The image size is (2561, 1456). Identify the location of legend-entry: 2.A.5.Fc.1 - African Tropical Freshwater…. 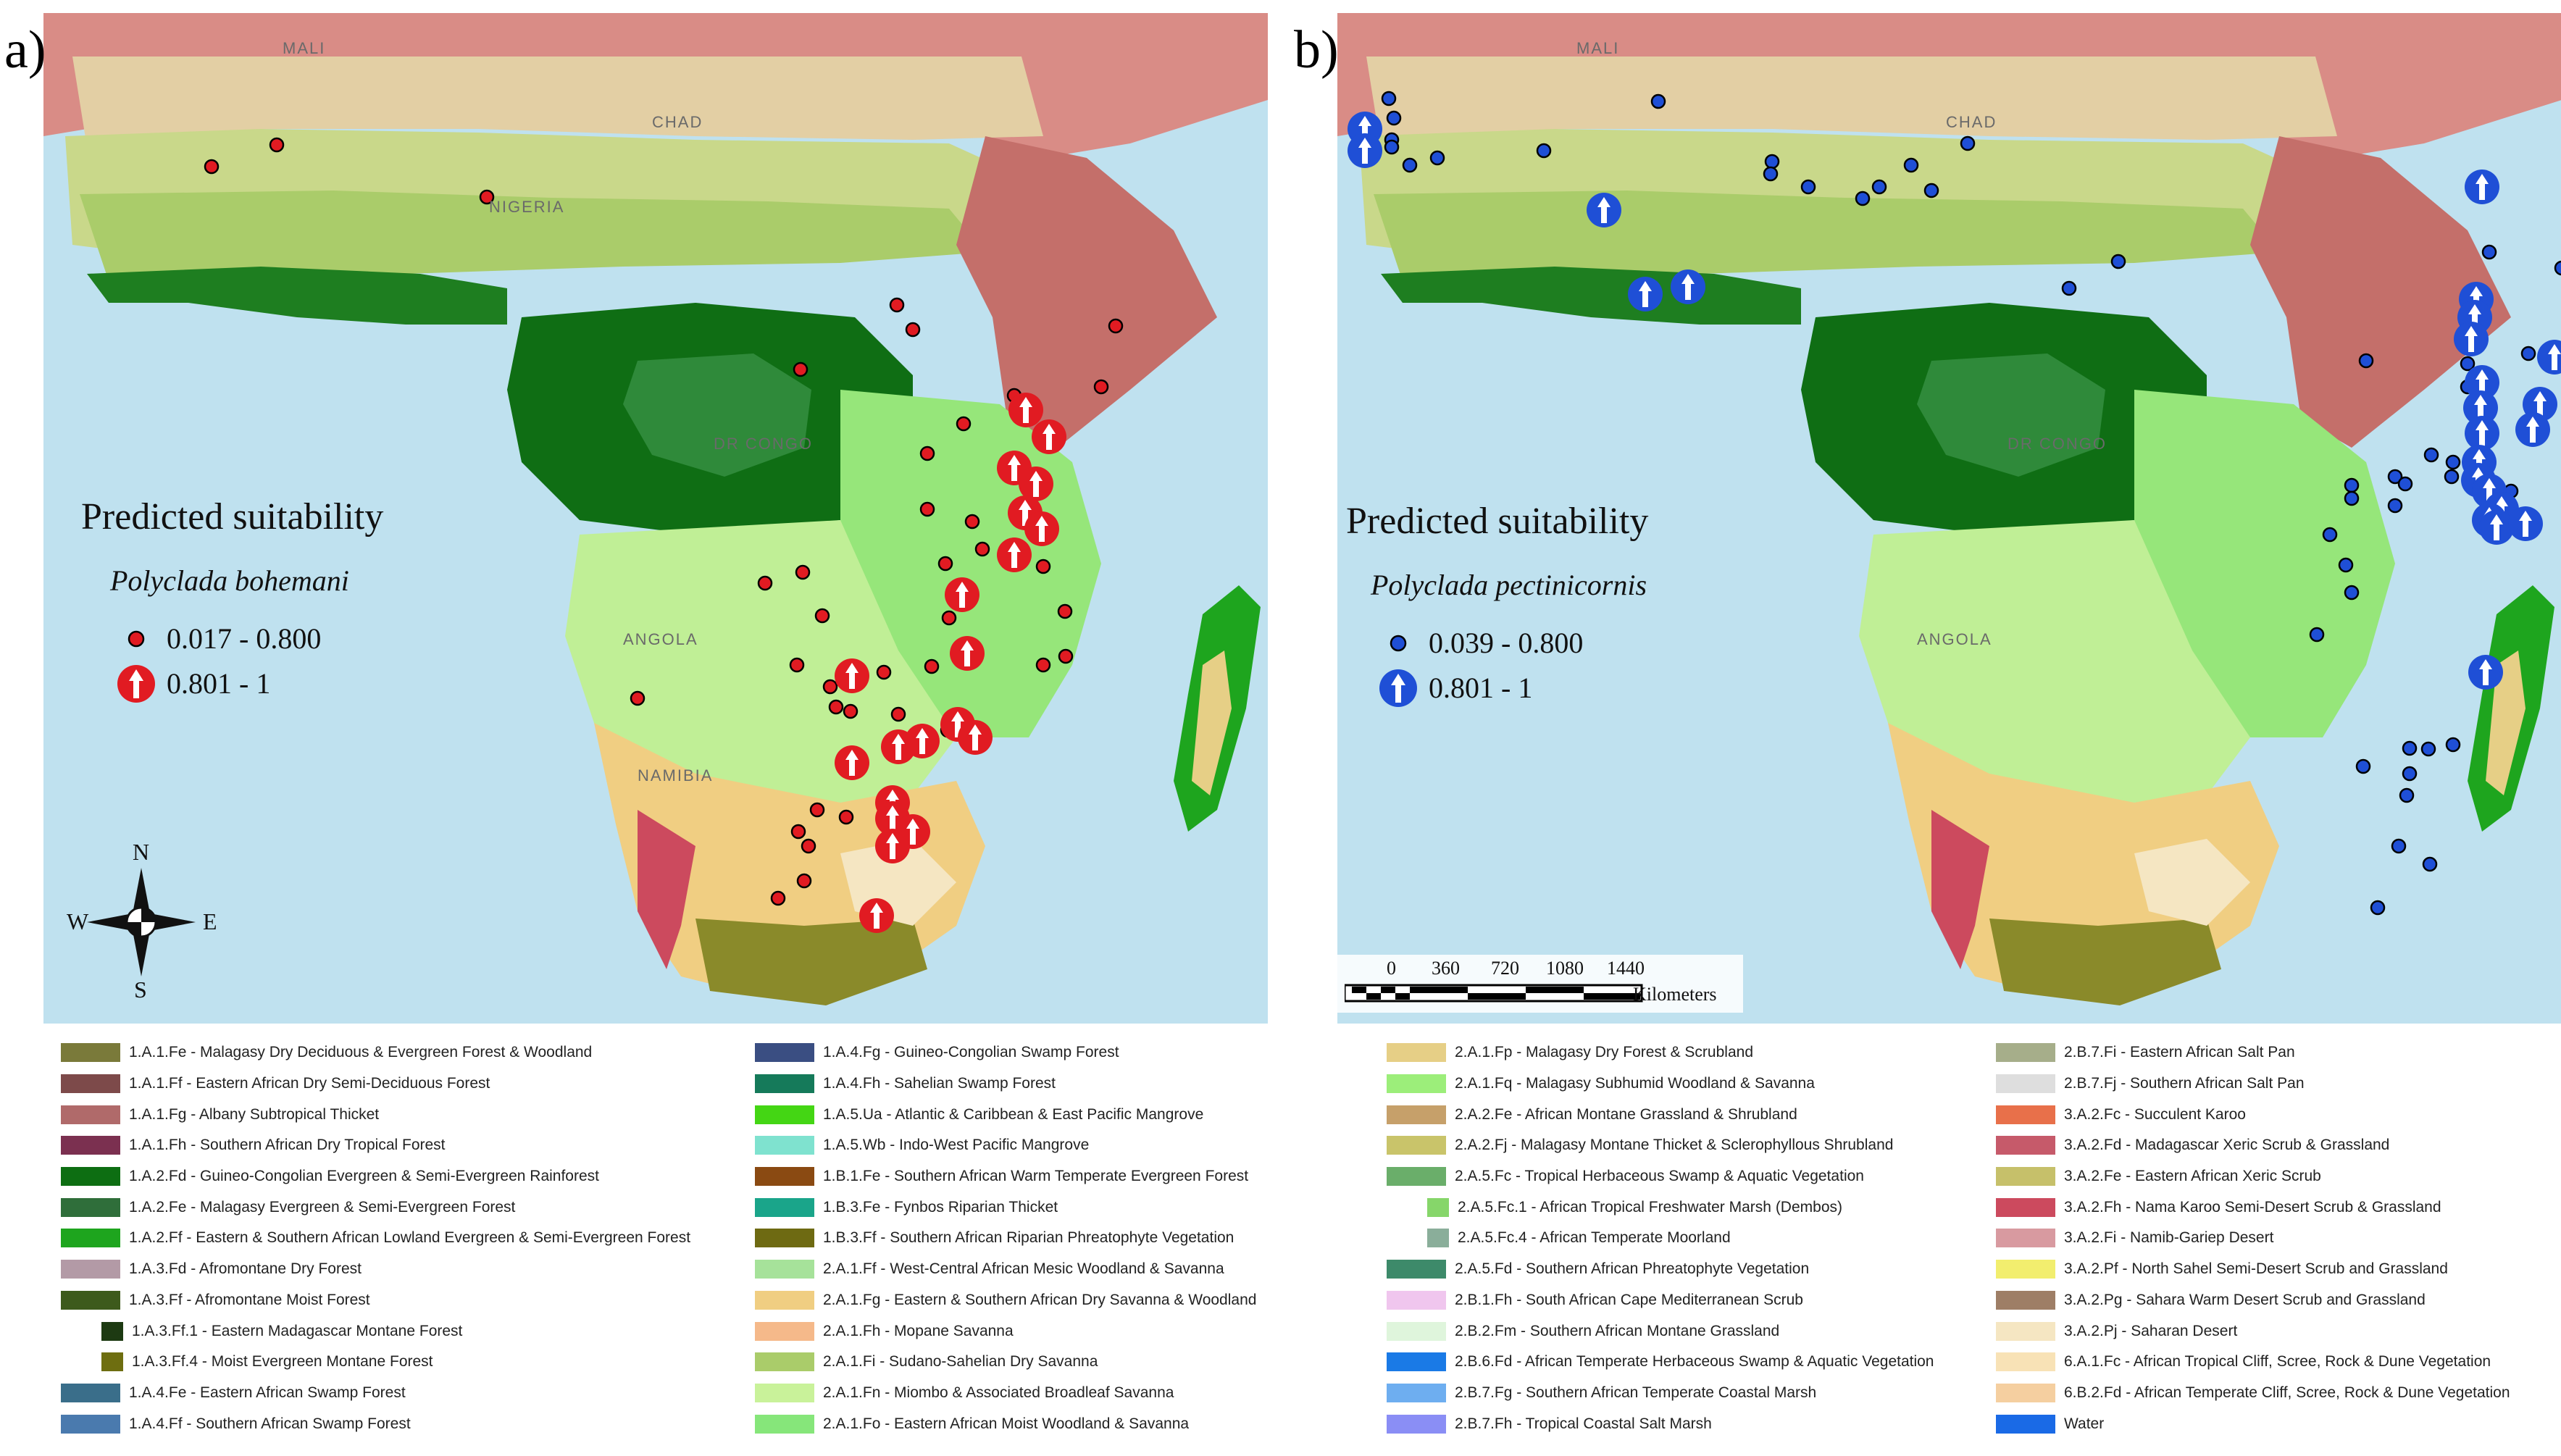
(1660, 1207).